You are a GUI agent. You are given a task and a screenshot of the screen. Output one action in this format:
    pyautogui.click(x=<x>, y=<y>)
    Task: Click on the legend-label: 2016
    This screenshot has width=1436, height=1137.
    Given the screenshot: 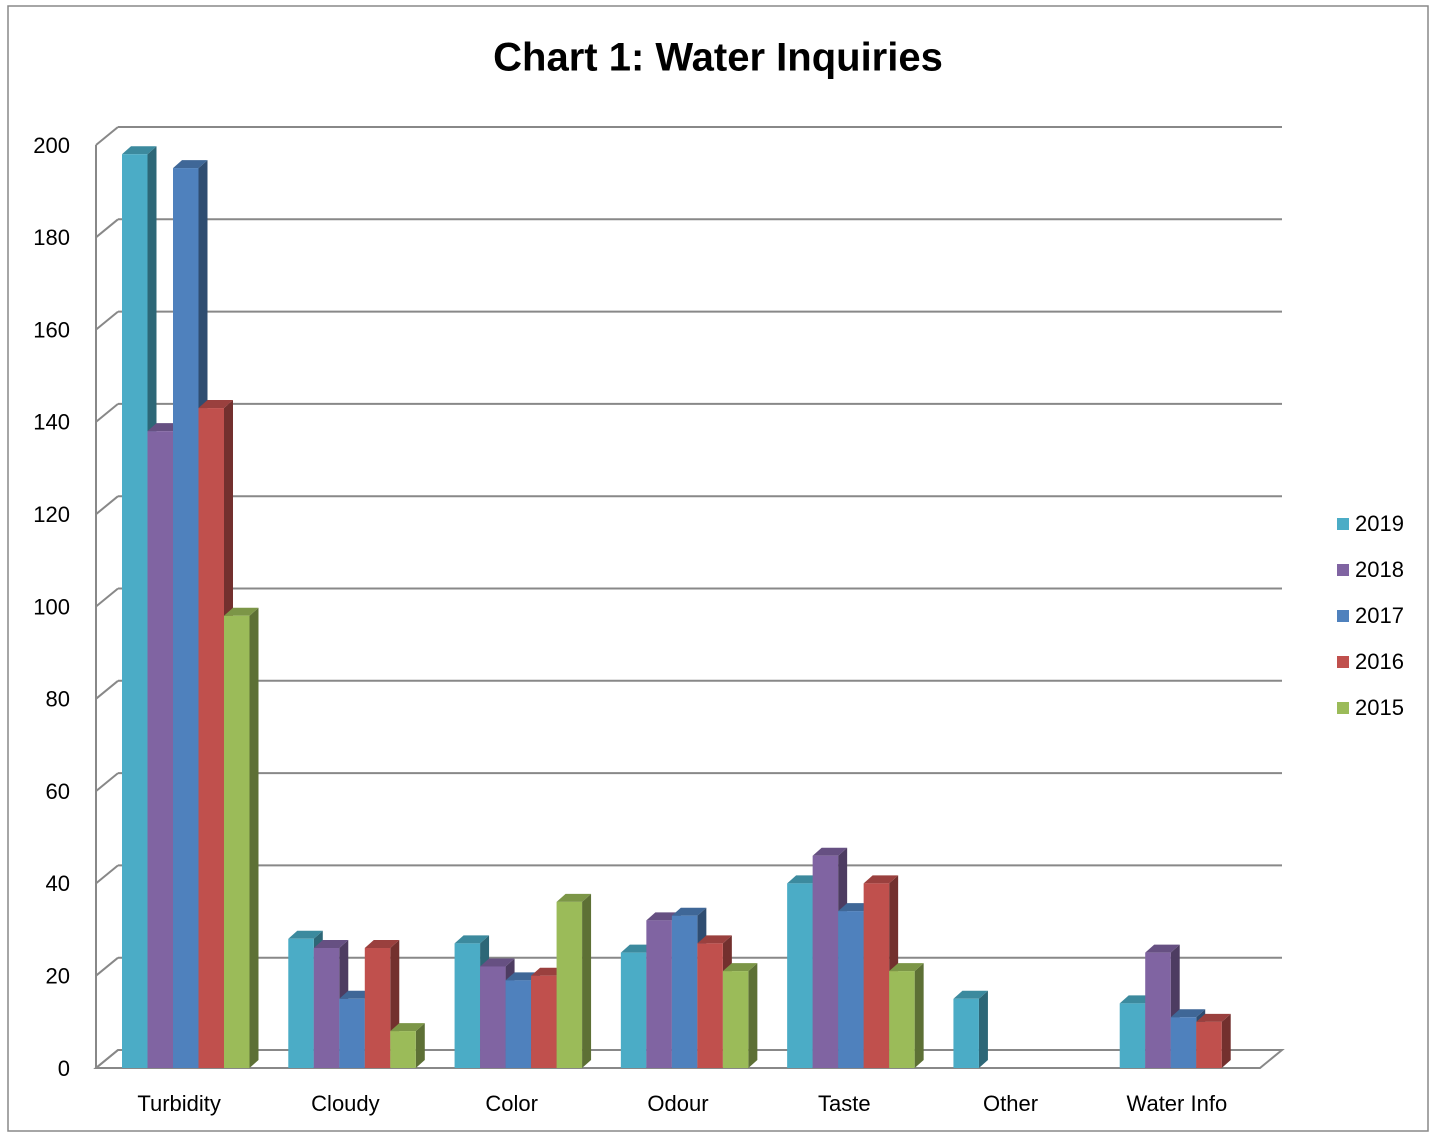 What is the action you would take?
    pyautogui.click(x=1379, y=661)
    